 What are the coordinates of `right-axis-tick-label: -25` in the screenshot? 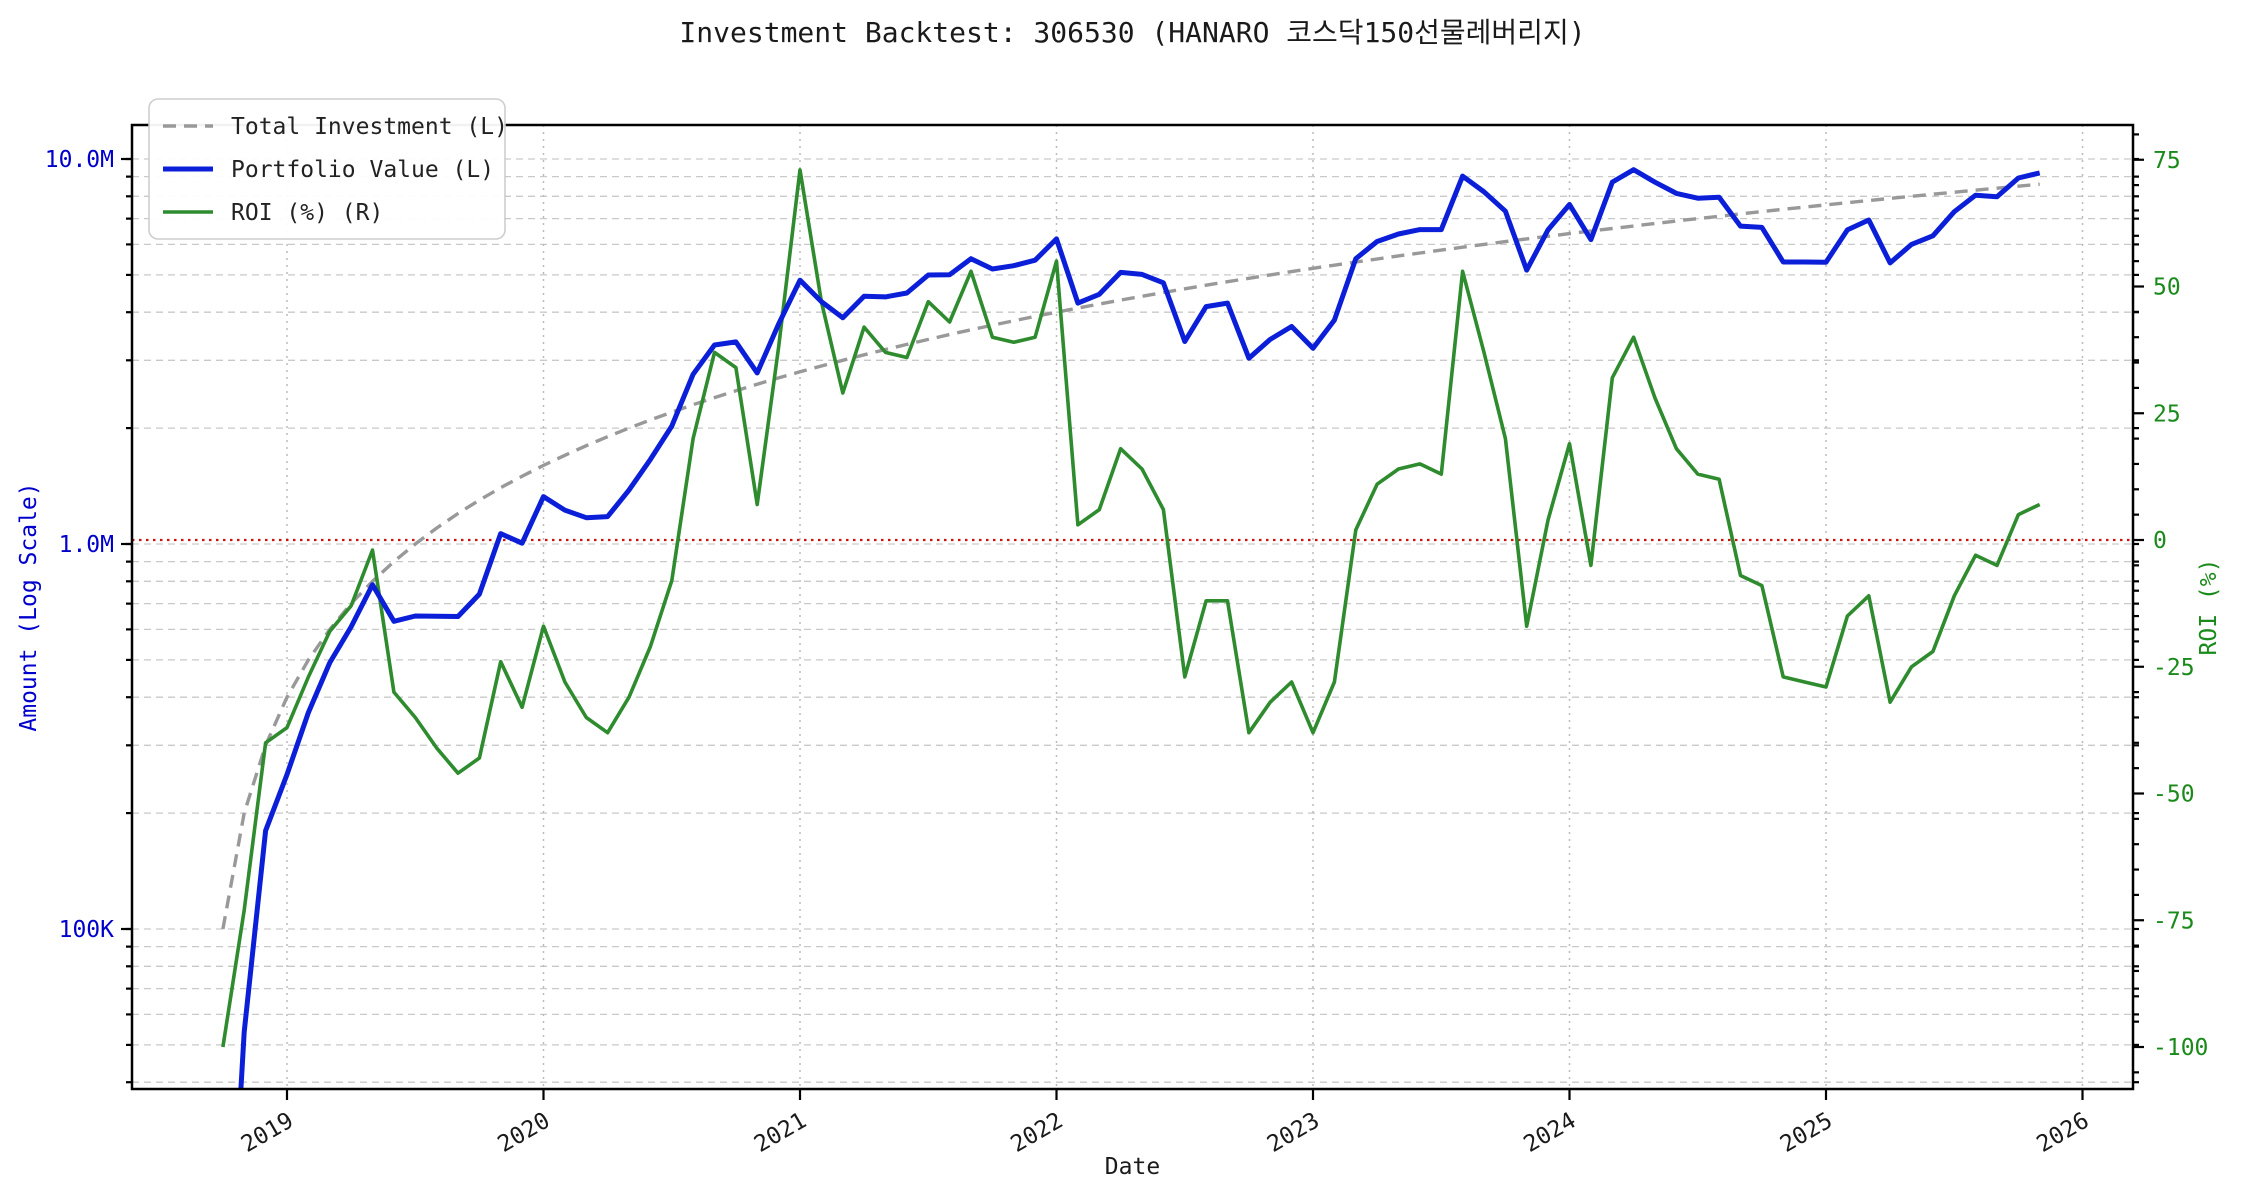 It's located at (2174, 668).